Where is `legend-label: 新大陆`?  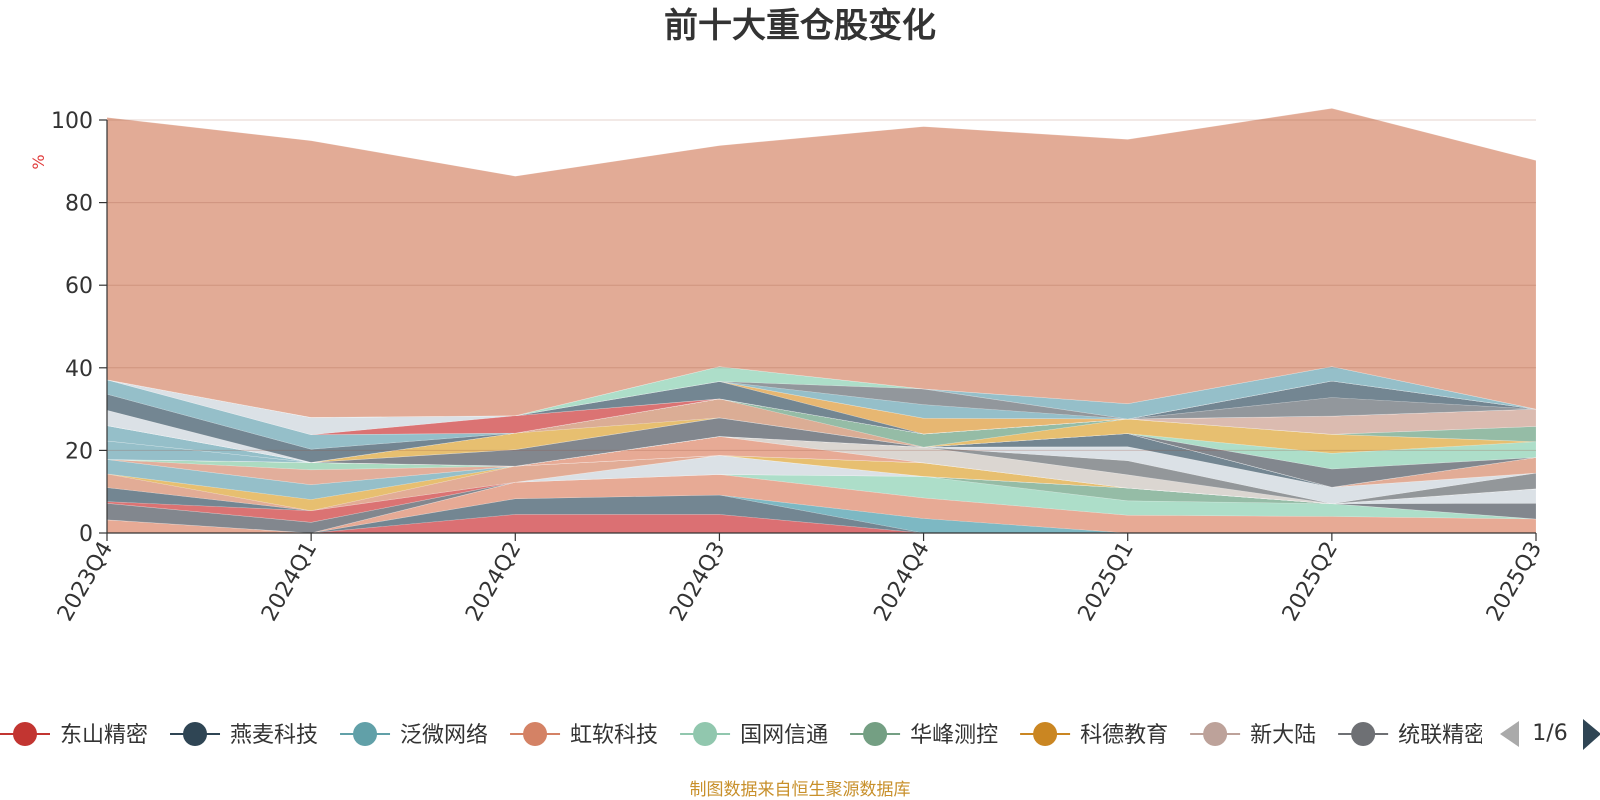 legend-label: 新大陆 is located at coordinates (1283, 735).